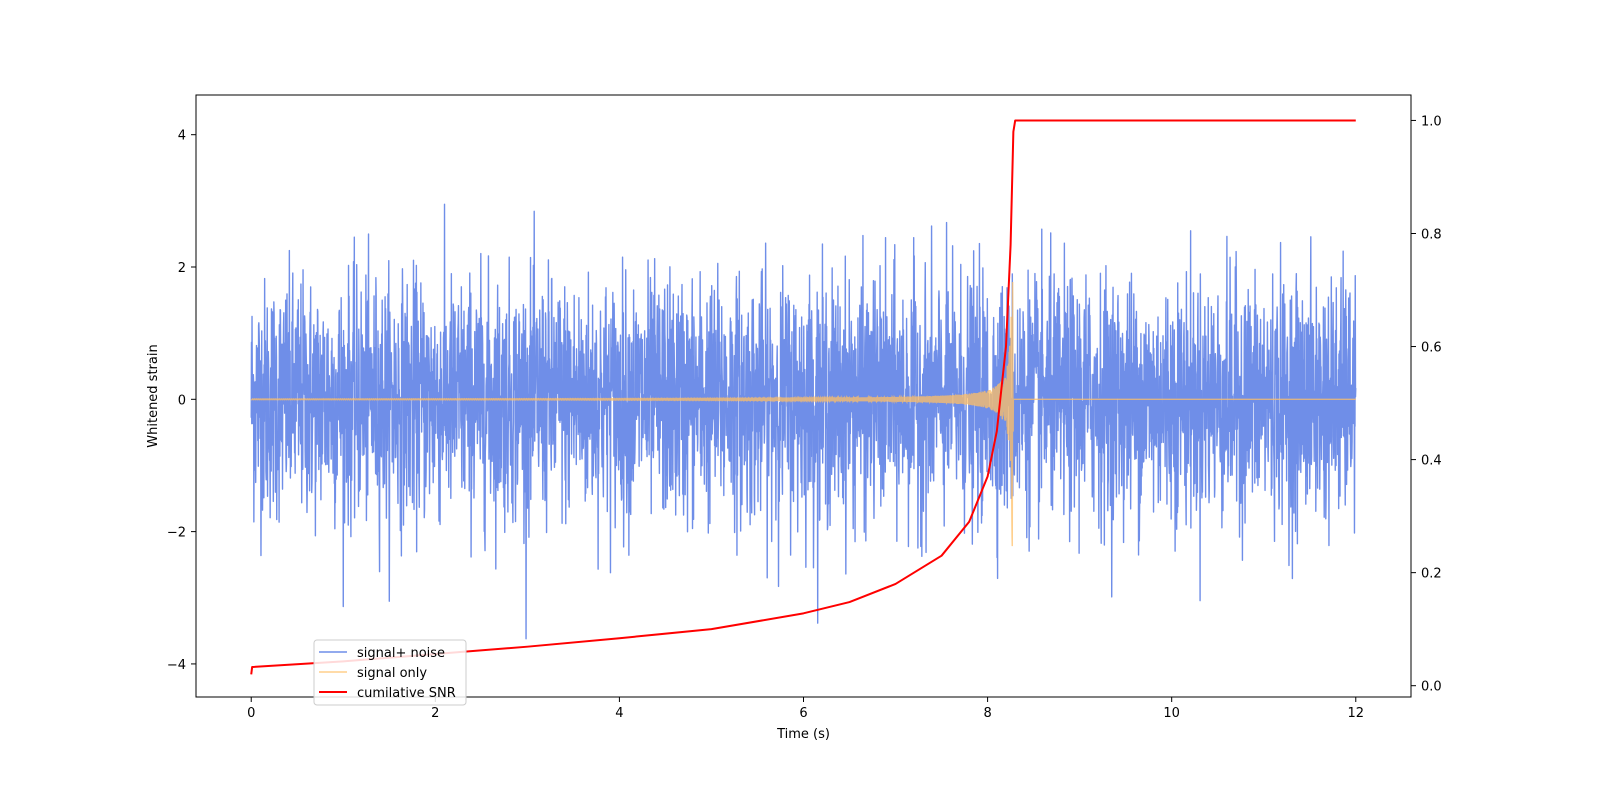 The image size is (1600, 800). I want to click on x-tick-label: 0, so click(251, 713).